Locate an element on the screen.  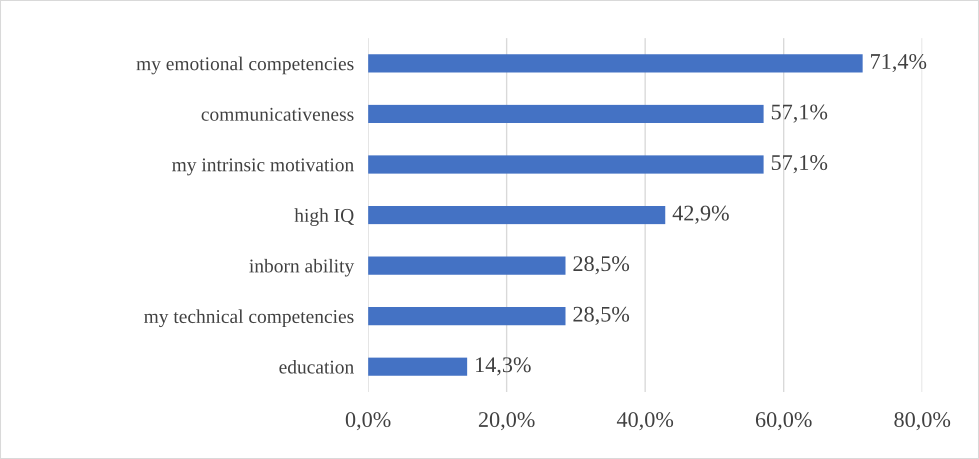
y-tick-label: communicativeness is located at coordinates (278, 114).